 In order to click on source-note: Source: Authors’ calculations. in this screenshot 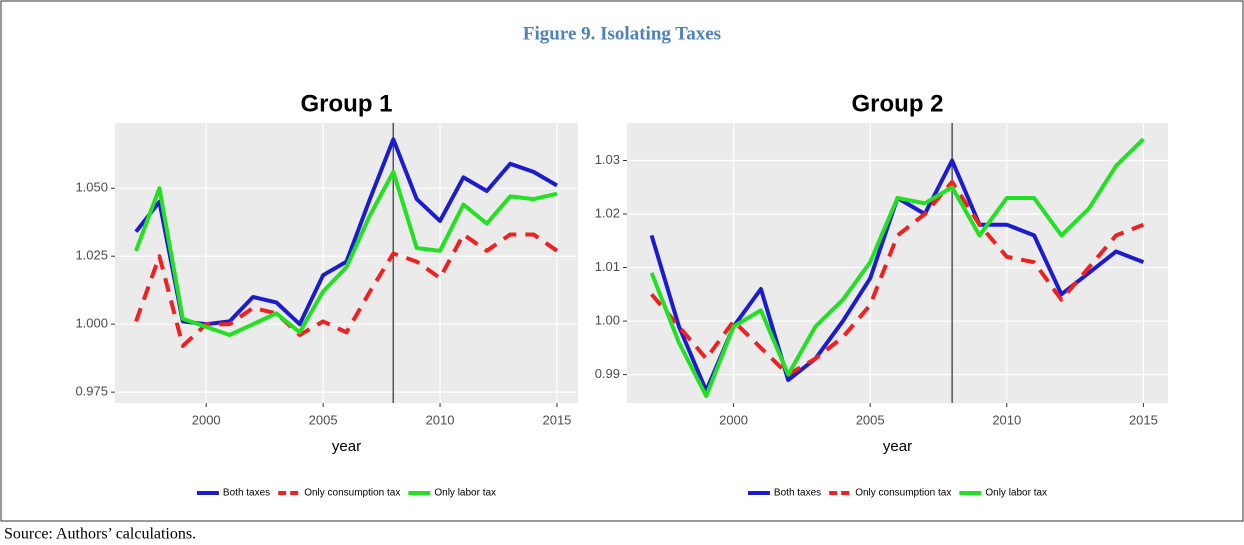, I will do `click(100, 534)`.